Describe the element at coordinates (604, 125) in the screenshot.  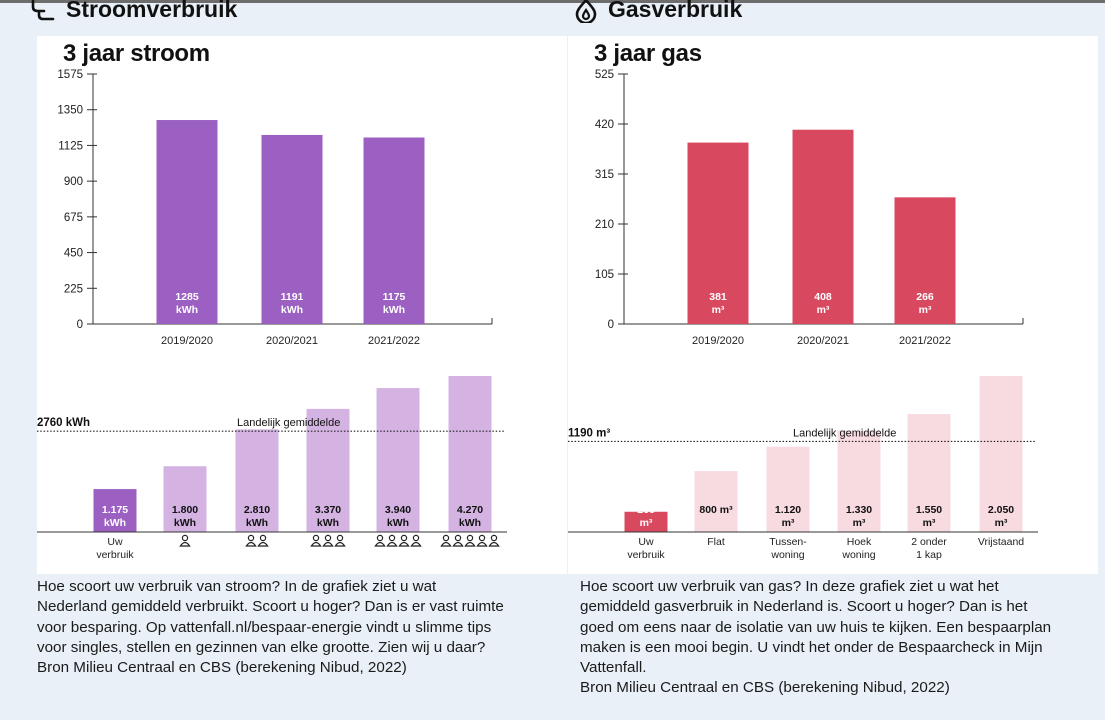
I see `y-tick-label: 420` at that location.